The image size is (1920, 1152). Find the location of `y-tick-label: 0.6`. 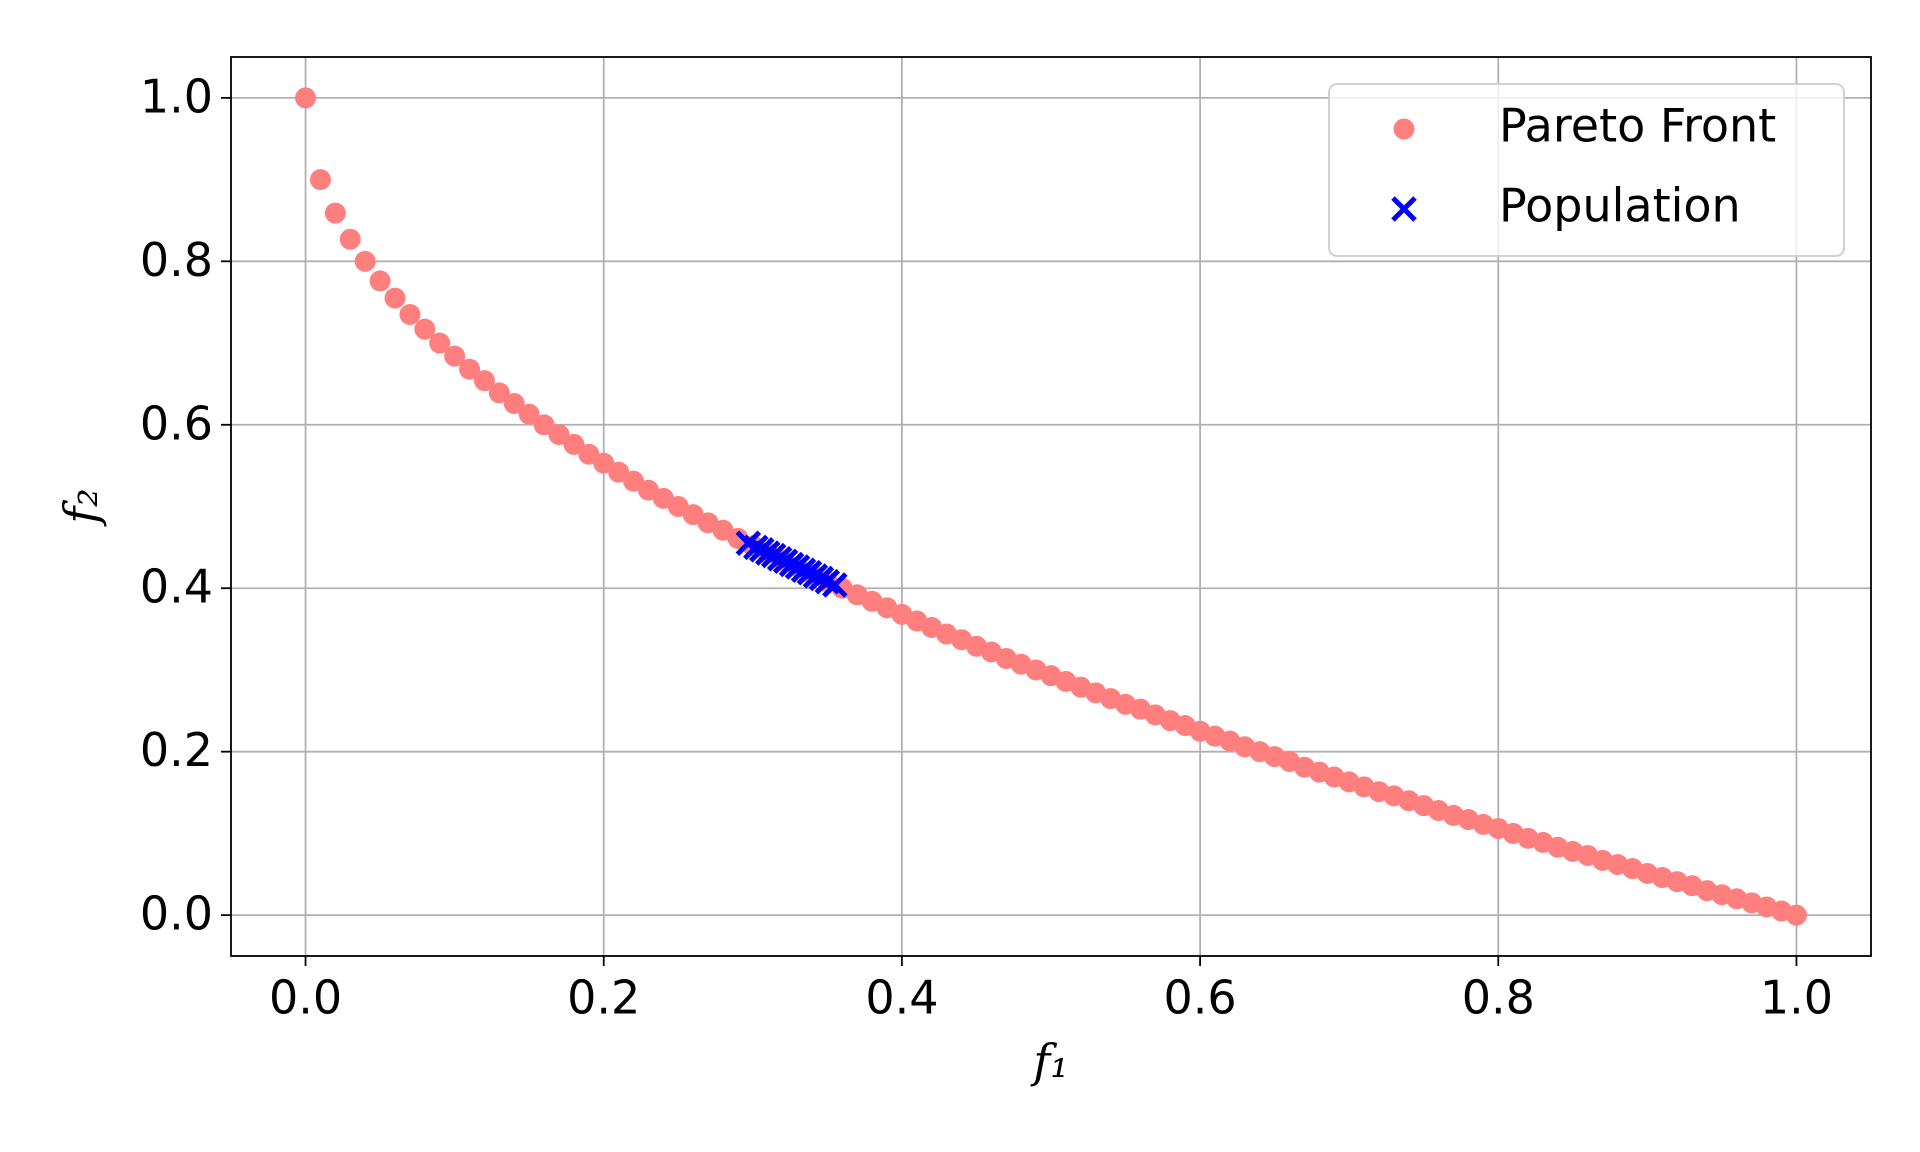

y-tick-label: 0.6 is located at coordinates (176, 423).